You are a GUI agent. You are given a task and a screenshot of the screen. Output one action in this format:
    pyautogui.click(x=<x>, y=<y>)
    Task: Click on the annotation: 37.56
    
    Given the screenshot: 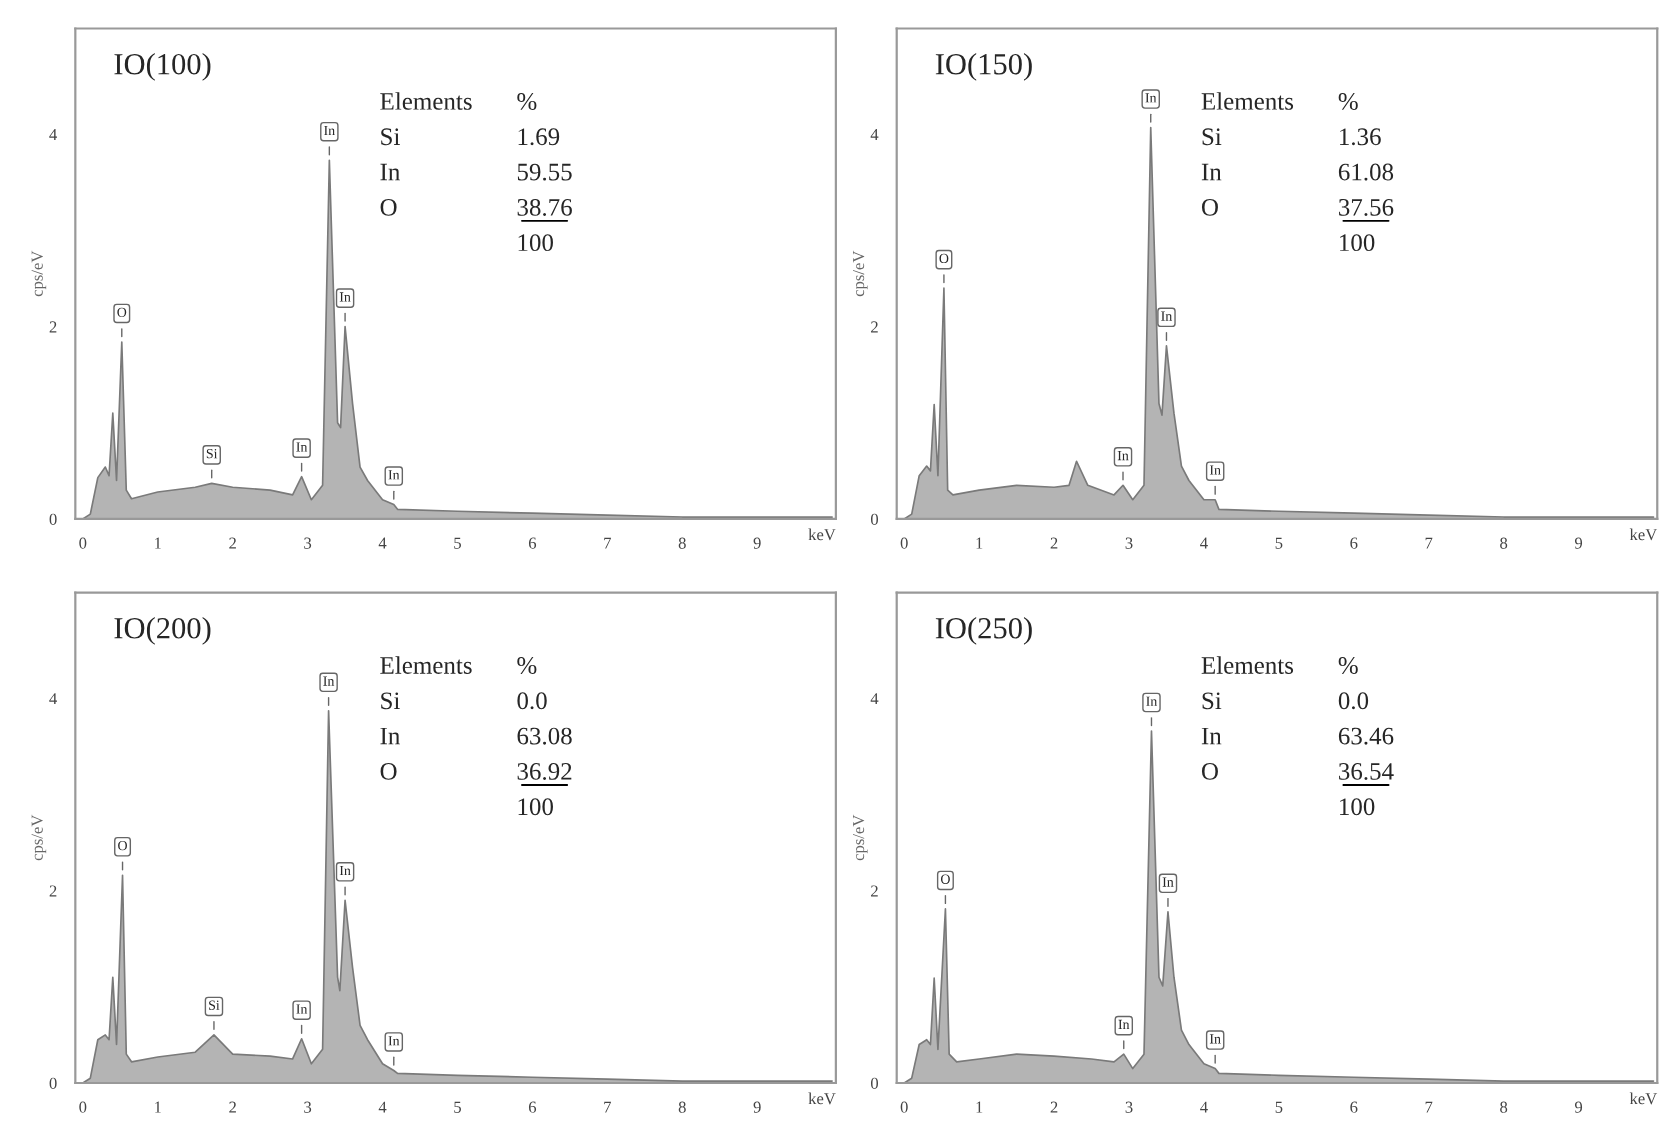 What is the action you would take?
    pyautogui.click(x=1366, y=207)
    